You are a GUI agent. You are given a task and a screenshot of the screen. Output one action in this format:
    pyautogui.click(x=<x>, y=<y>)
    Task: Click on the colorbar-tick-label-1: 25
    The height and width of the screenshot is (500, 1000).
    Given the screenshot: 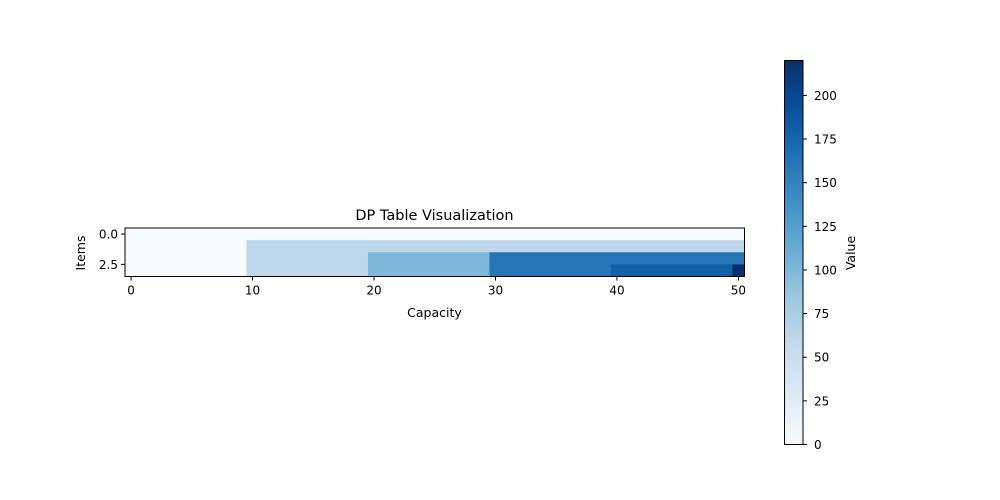 What is the action you would take?
    pyautogui.click(x=821, y=401)
    